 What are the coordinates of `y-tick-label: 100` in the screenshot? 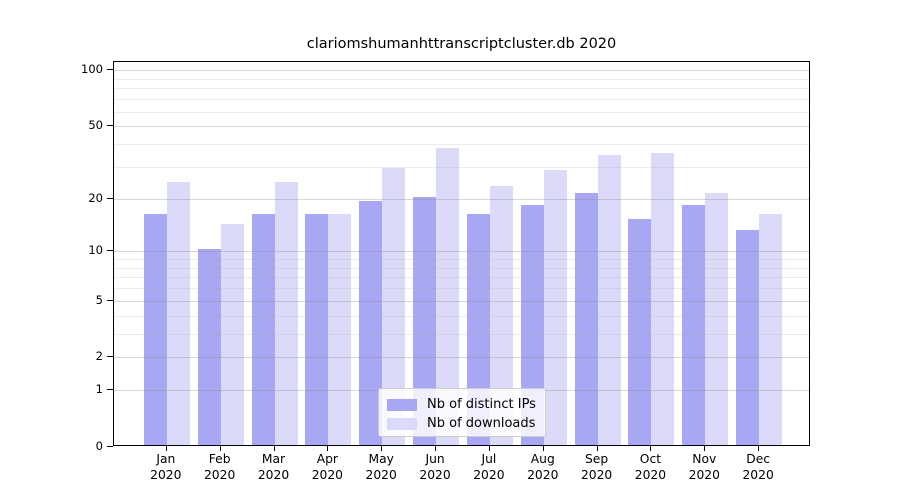 It's located at (92, 69).